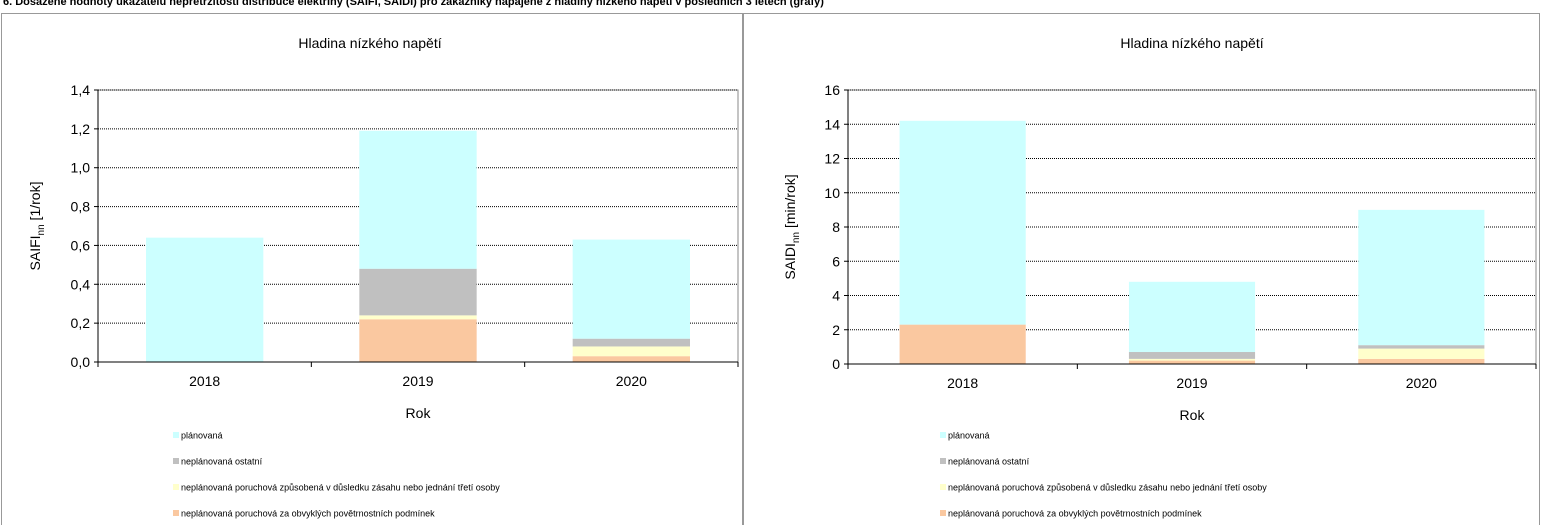  Describe the element at coordinates (832, 124) in the screenshot. I see `y-tick-label: 14` at that location.